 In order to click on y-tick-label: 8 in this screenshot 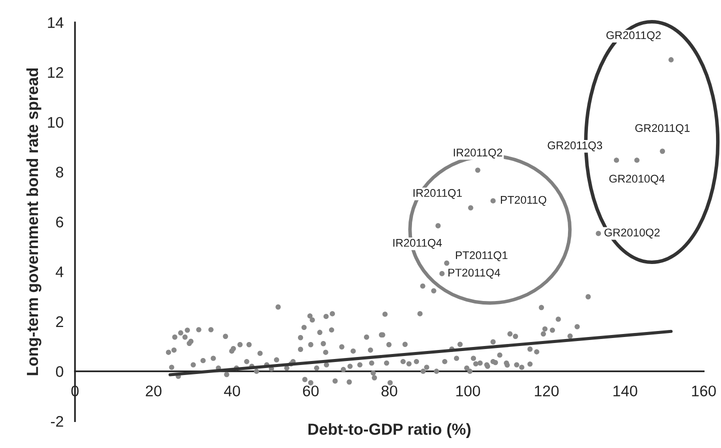, I will do `click(60, 172)`.